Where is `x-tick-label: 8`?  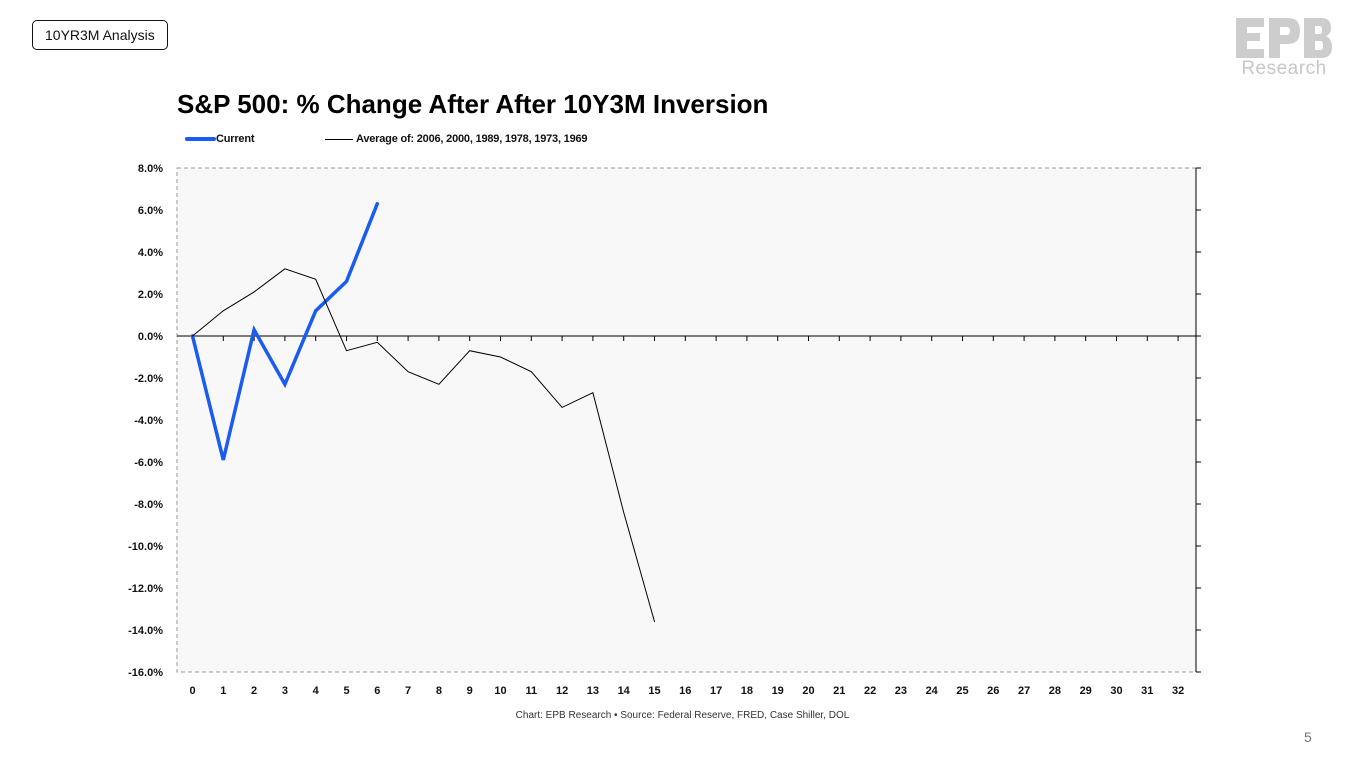 x-tick-label: 8 is located at coordinates (439, 691).